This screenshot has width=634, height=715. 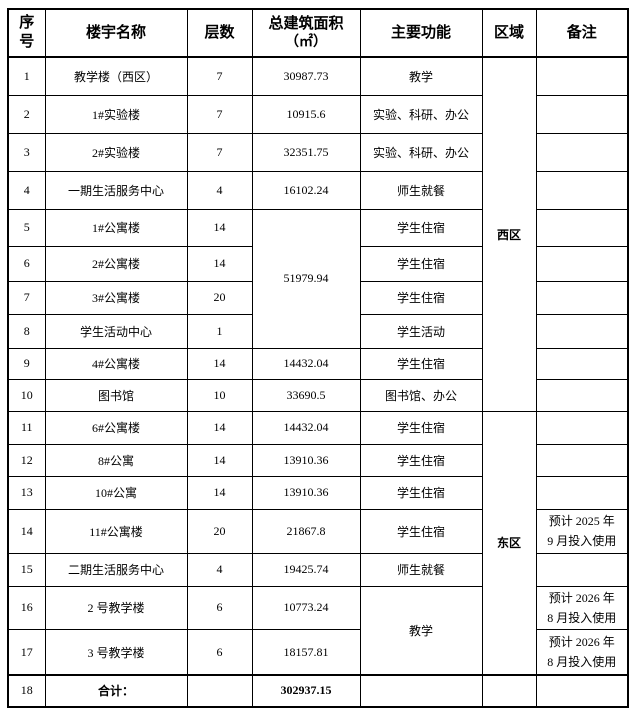 What do you see at coordinates (509, 690) in the screenshot?
I see `cell-region` at bounding box center [509, 690].